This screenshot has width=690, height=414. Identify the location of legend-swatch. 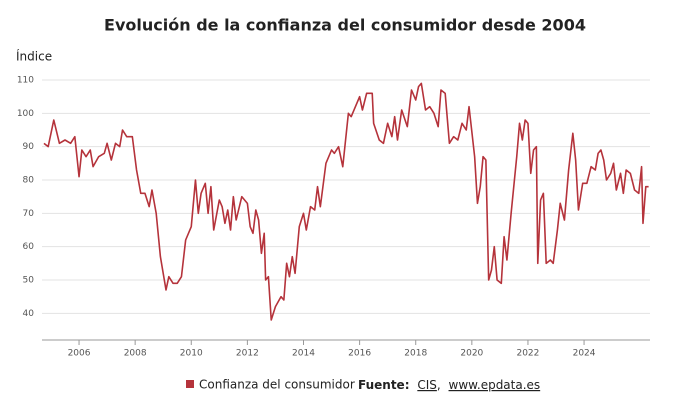
(190, 384).